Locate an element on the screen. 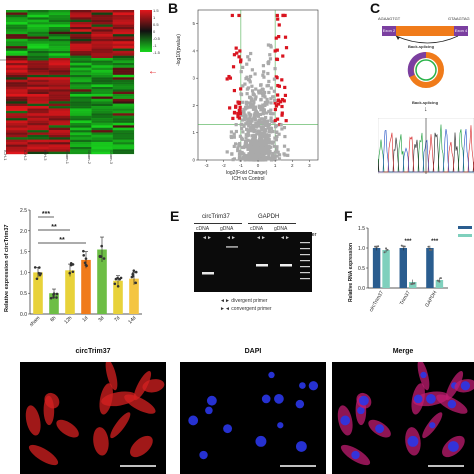 This screenshot has height=474, width=474. x-tick-label: -1 is located at coordinates (241, 165).